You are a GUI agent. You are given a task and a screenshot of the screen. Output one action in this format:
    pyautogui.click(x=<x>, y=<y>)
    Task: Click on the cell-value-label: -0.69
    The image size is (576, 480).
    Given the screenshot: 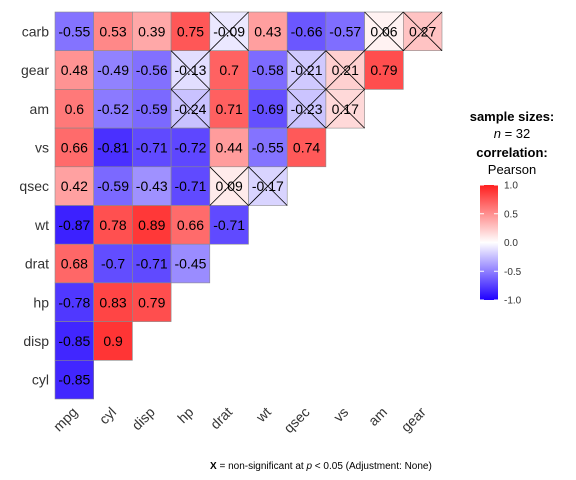 What is the action you would take?
    pyautogui.click(x=268, y=109)
    